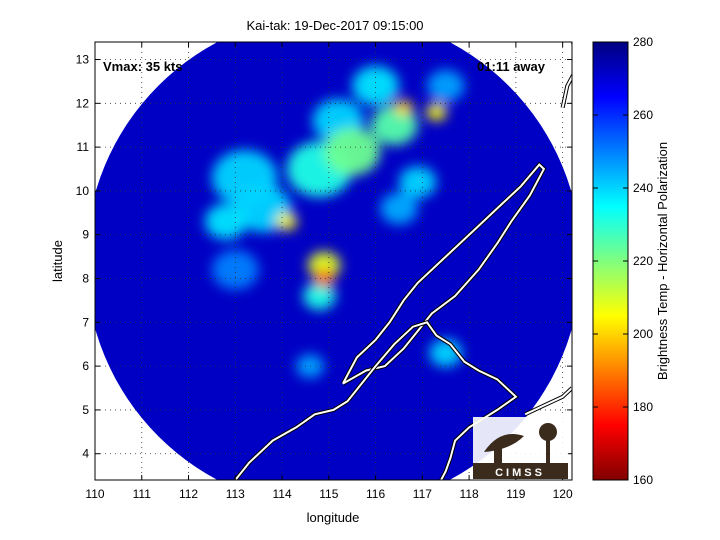 The width and height of the screenshot is (720, 540). Describe the element at coordinates (548, 401) in the screenshot. I see `coastline-tawitawi` at that location.